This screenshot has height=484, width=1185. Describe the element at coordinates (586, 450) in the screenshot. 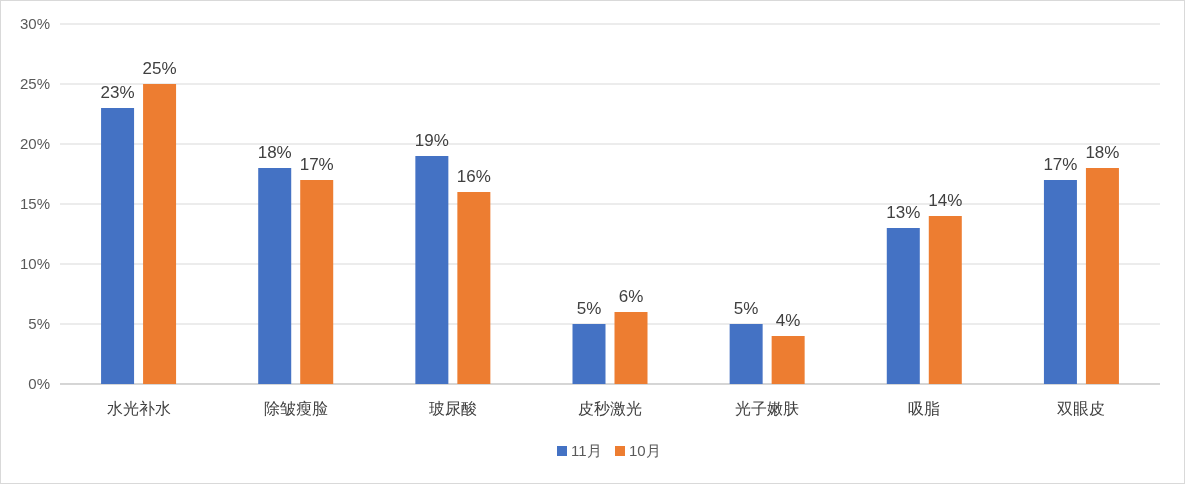

I see `legend-label: 11月` at that location.